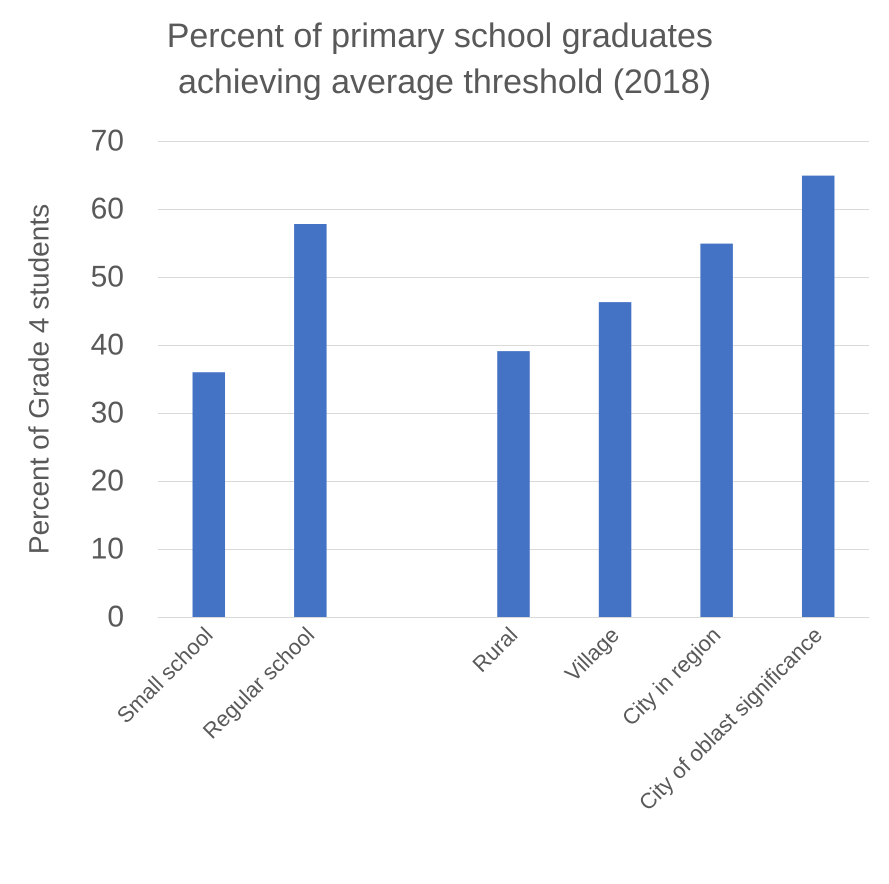 This screenshot has height=884, width=889. Describe the element at coordinates (107, 549) in the screenshot. I see `y-tick-label: 10` at that location.